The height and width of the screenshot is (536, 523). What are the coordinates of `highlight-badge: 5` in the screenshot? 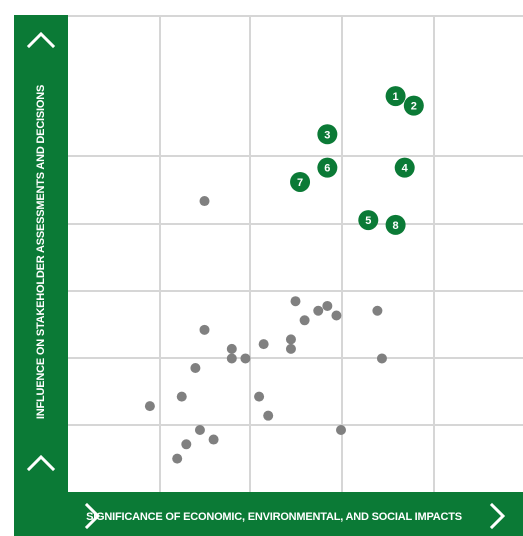 It's located at (368, 220).